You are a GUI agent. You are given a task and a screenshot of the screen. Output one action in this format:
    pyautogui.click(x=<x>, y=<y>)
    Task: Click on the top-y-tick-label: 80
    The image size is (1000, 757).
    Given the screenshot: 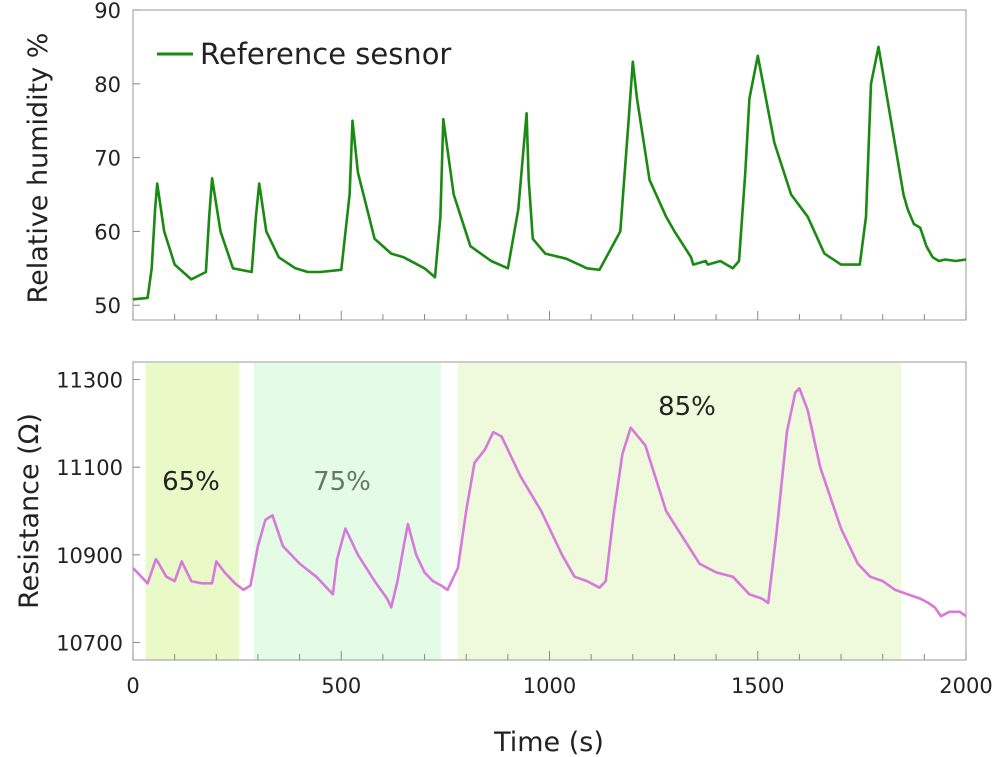 What is the action you would take?
    pyautogui.click(x=107, y=85)
    